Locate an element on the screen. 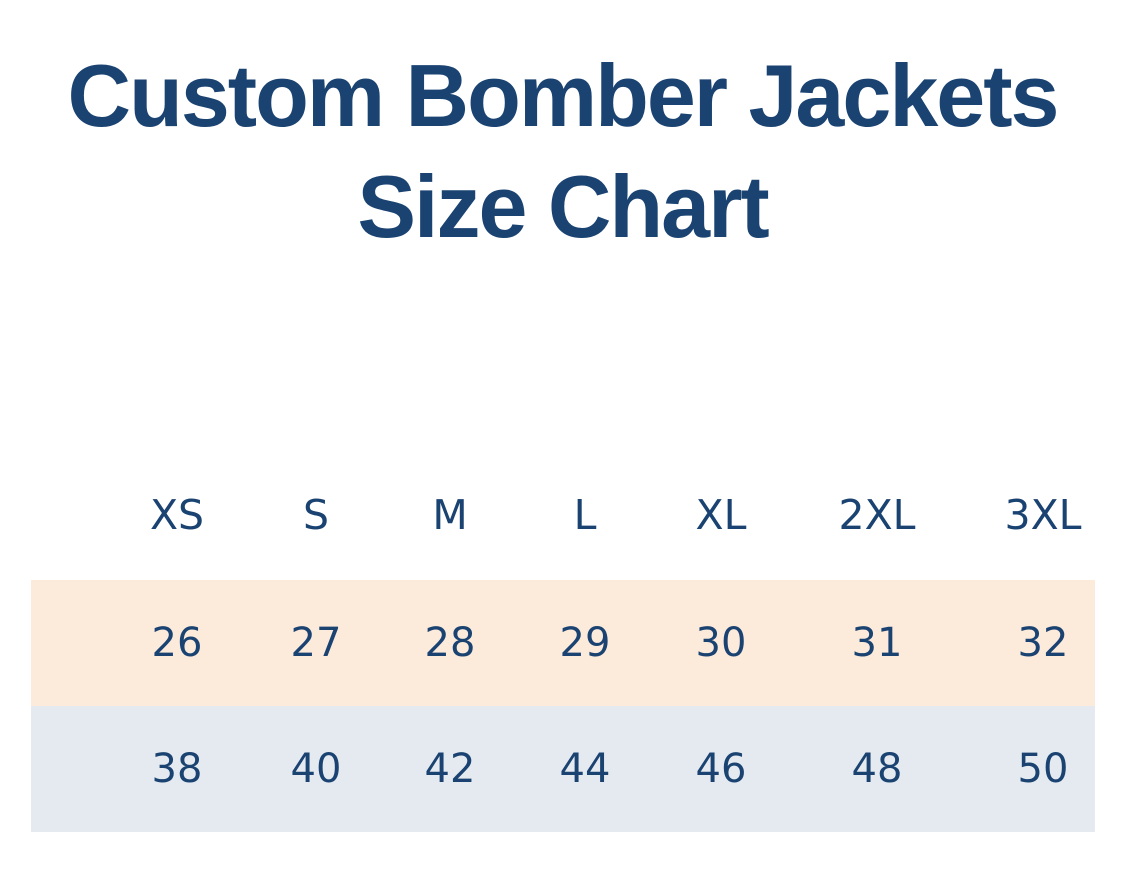 The image size is (1125, 888). column-header-s: S is located at coordinates (316, 515).